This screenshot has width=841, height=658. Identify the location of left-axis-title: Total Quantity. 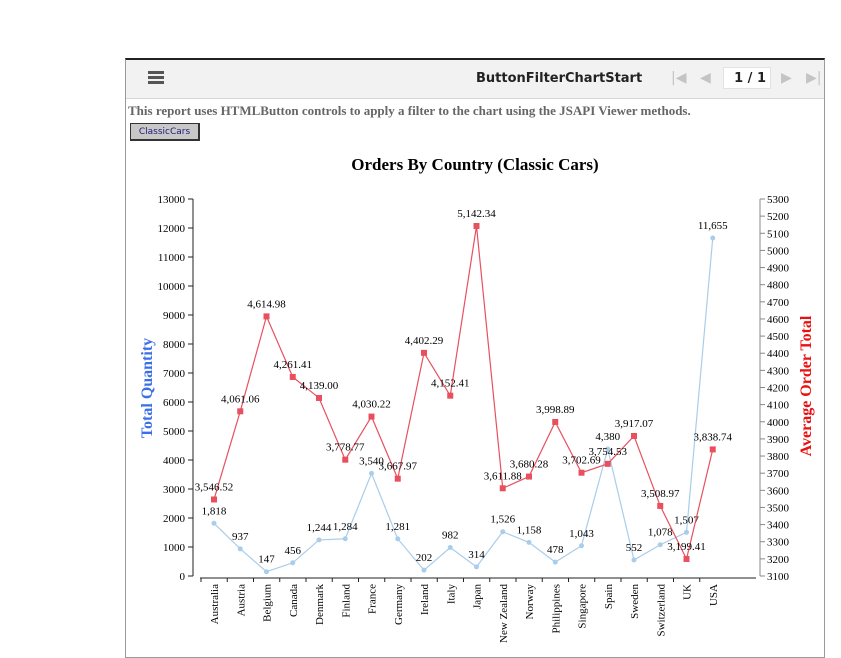
(147, 388).